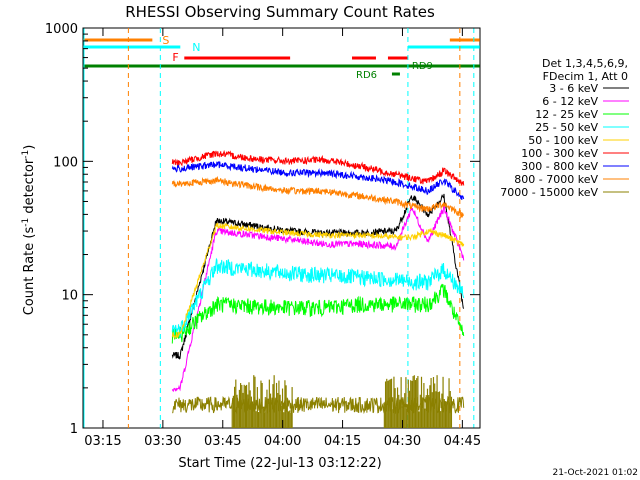 This screenshot has height=480, width=640. Describe the element at coordinates (566, 114) in the screenshot. I see `legend-label: 12 - 25 keV` at that location.